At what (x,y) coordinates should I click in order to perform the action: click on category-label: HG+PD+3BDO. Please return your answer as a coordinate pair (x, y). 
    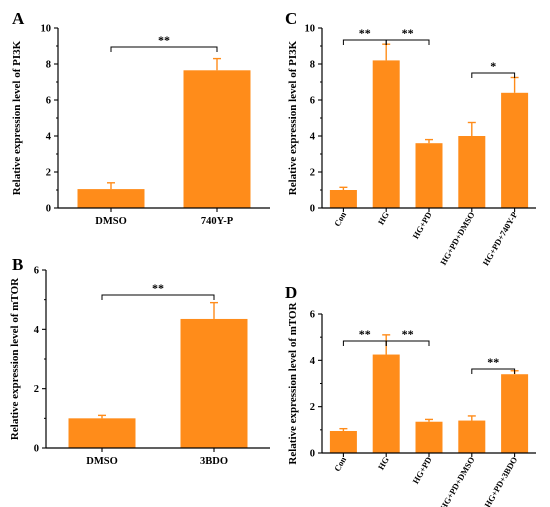
    Looking at the image, I should click on (500, 481).